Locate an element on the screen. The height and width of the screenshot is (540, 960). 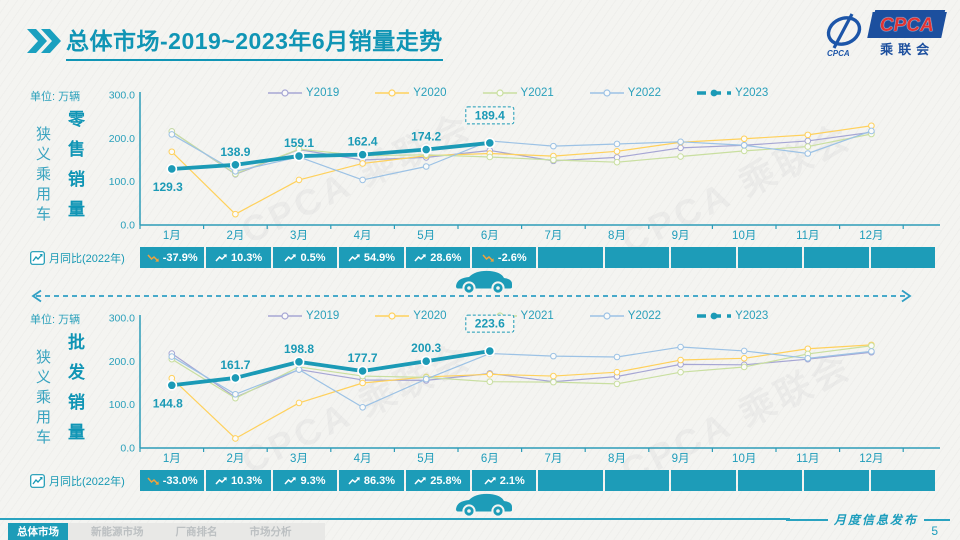
x-tick-label: 10月 is located at coordinates (744, 459).